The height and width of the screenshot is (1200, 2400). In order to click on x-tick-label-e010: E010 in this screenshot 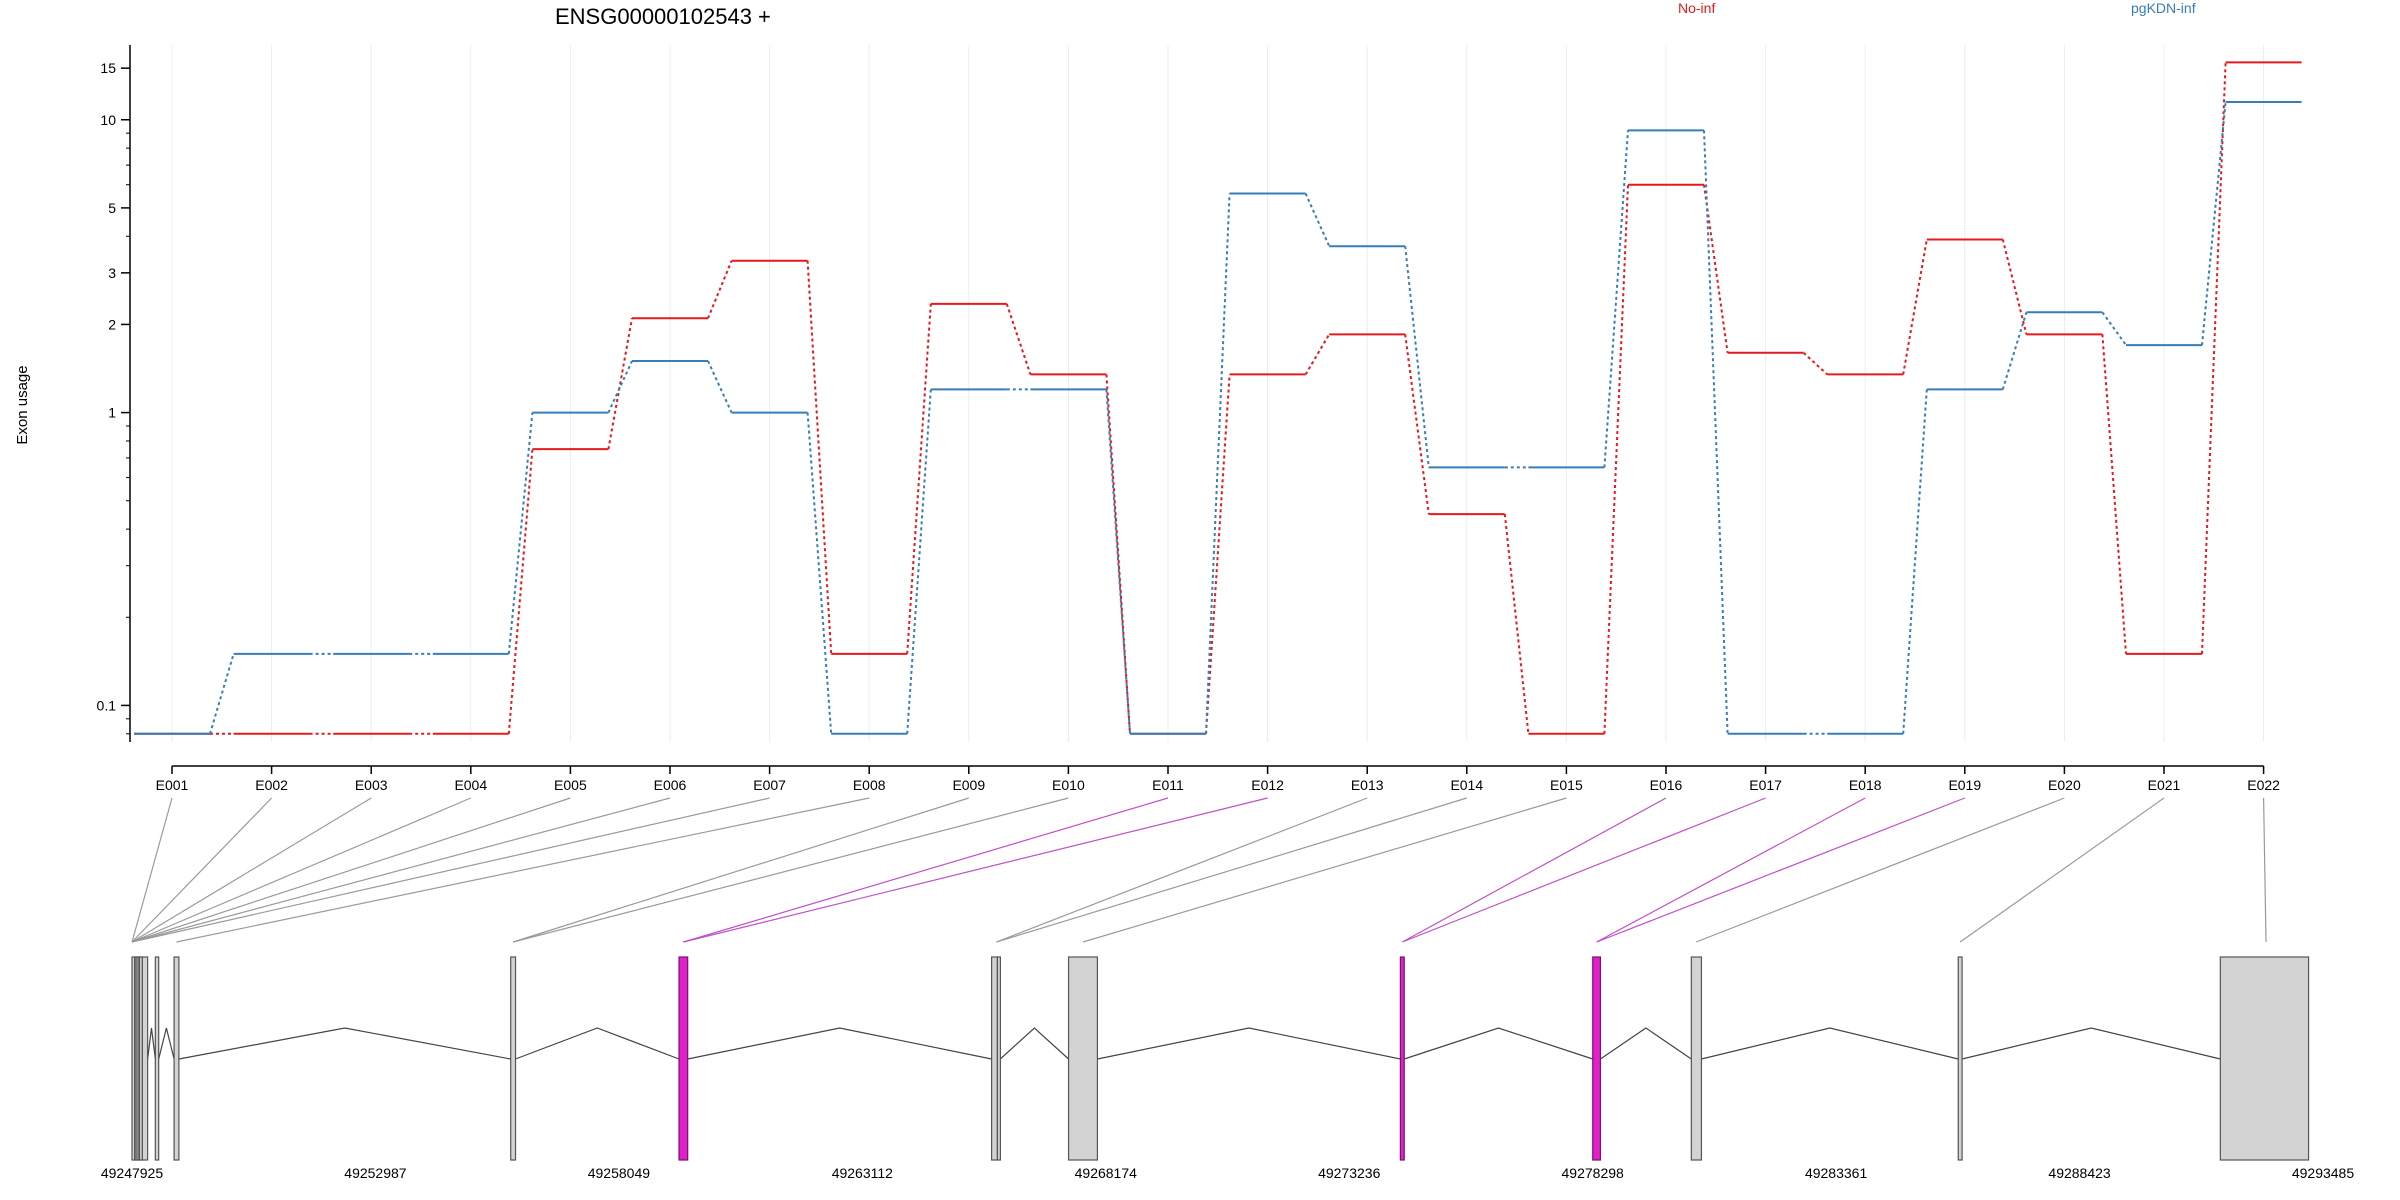, I will do `click(1068, 785)`.